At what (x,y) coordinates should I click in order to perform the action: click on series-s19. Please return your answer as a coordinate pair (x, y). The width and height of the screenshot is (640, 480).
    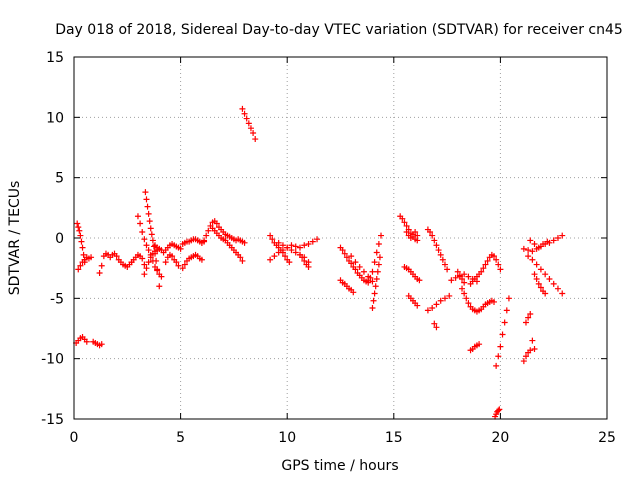
    Looking at the image, I should click on (294, 249).